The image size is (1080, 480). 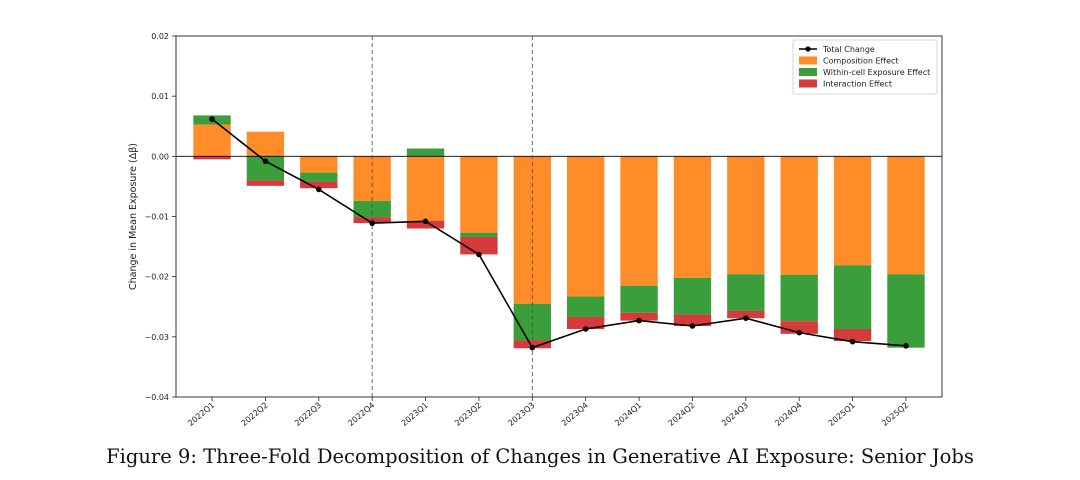 What do you see at coordinates (746, 318) in the screenshot?
I see `total-change-point-2024Q3` at bounding box center [746, 318].